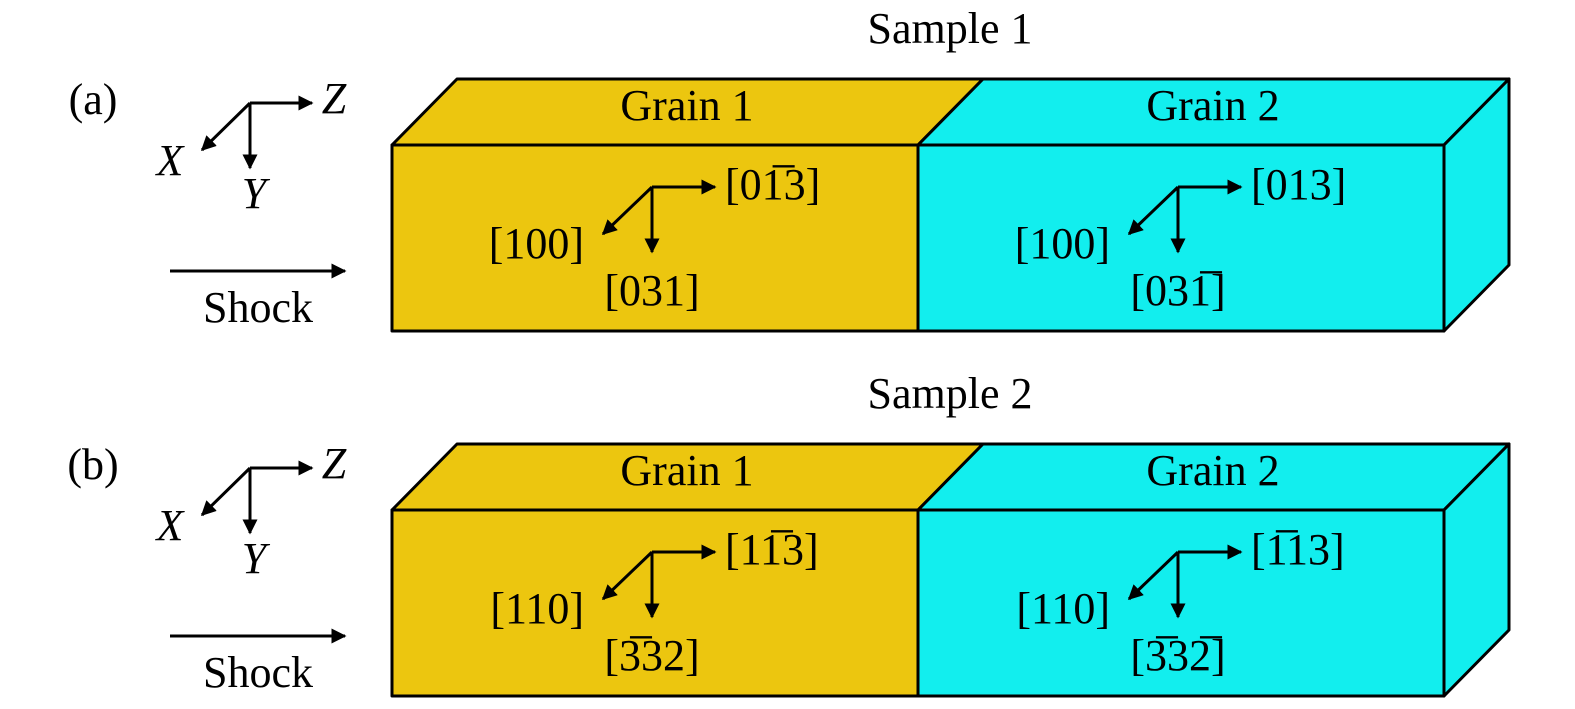  Describe the element at coordinates (1177, 655) in the screenshot. I see `direction-label: [3̅32̅]` at that location.